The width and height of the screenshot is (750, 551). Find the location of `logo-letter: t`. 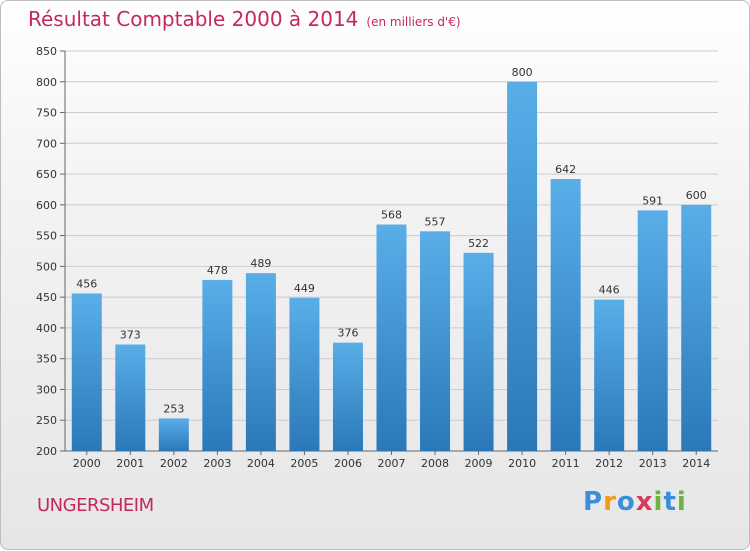

logo-letter: t is located at coordinates (670, 502).